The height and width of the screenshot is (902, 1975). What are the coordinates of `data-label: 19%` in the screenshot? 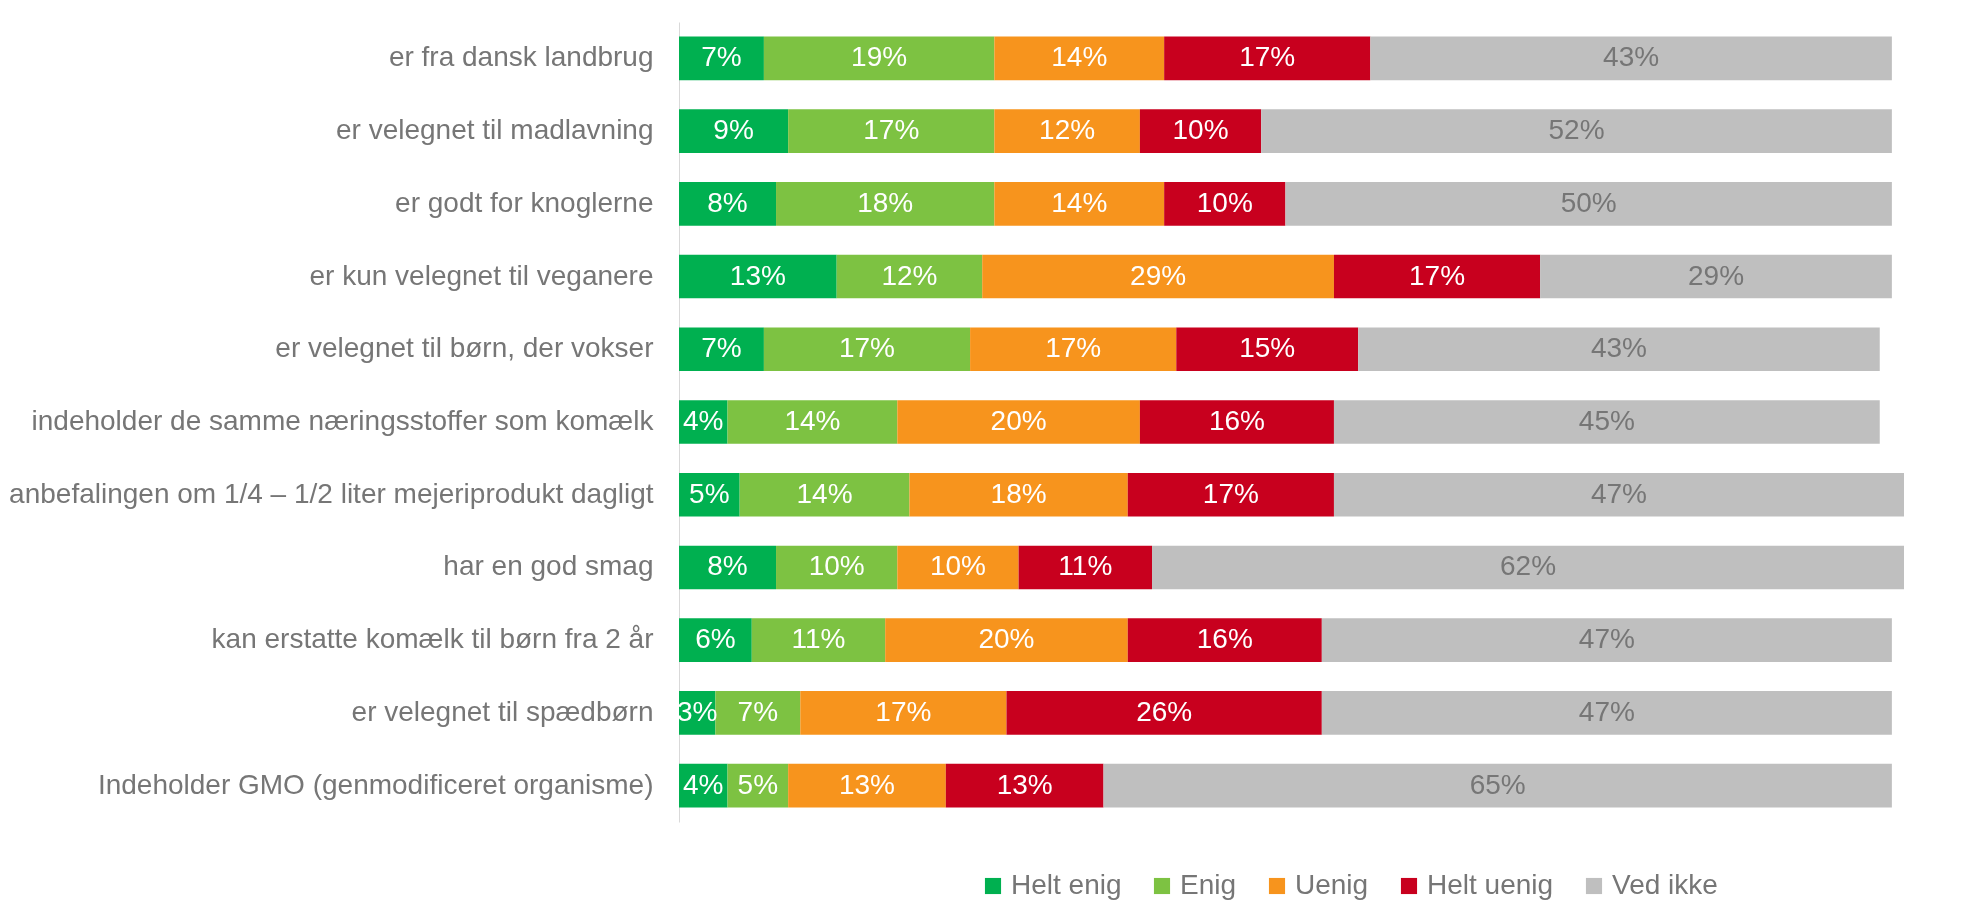 It's located at (879, 57).